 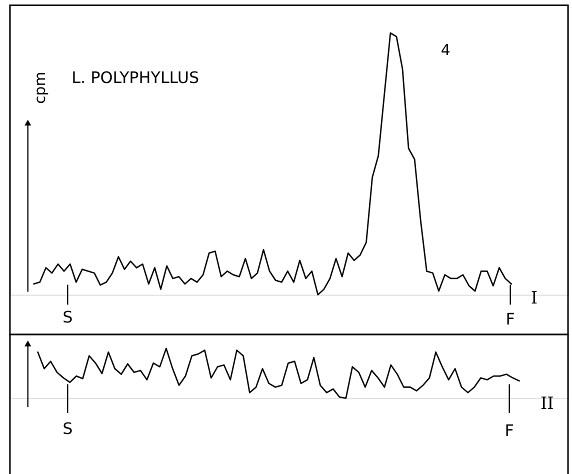 What do you see at coordinates (39, 88) in the screenshot?
I see `y-axis-title: cpm` at bounding box center [39, 88].